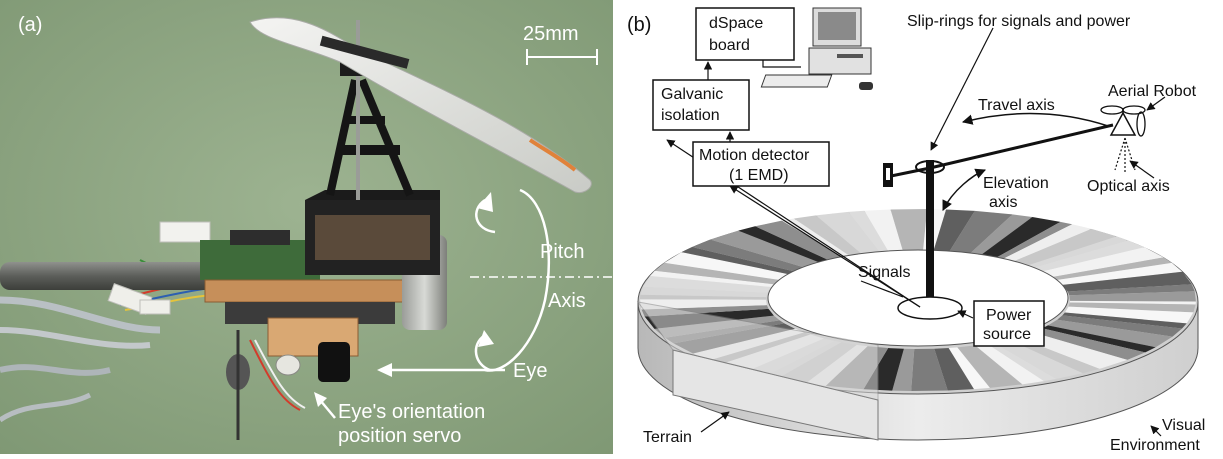 The image size is (1223, 459). What do you see at coordinates (420, 105) in the screenshot?
I see `rotor-blade` at bounding box center [420, 105].